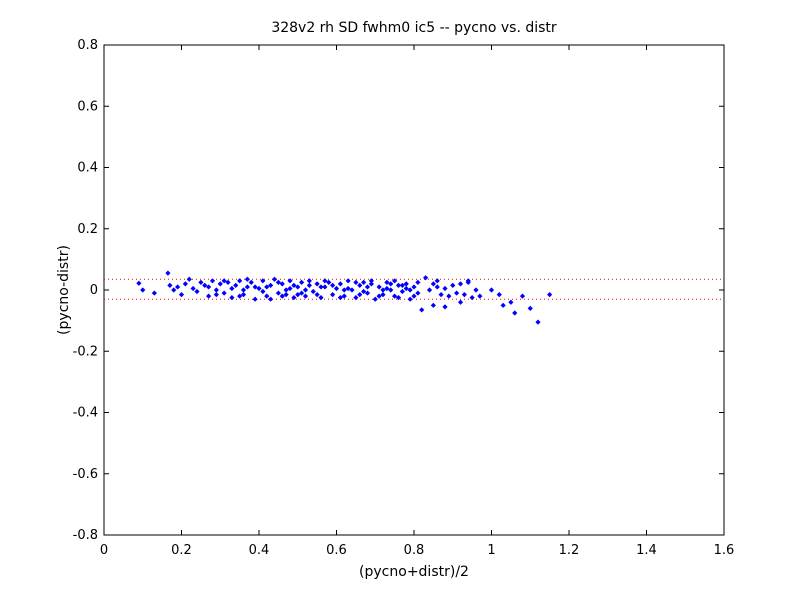 This screenshot has height=600, width=800. I want to click on x-tick-label: 1.4, so click(646, 550).